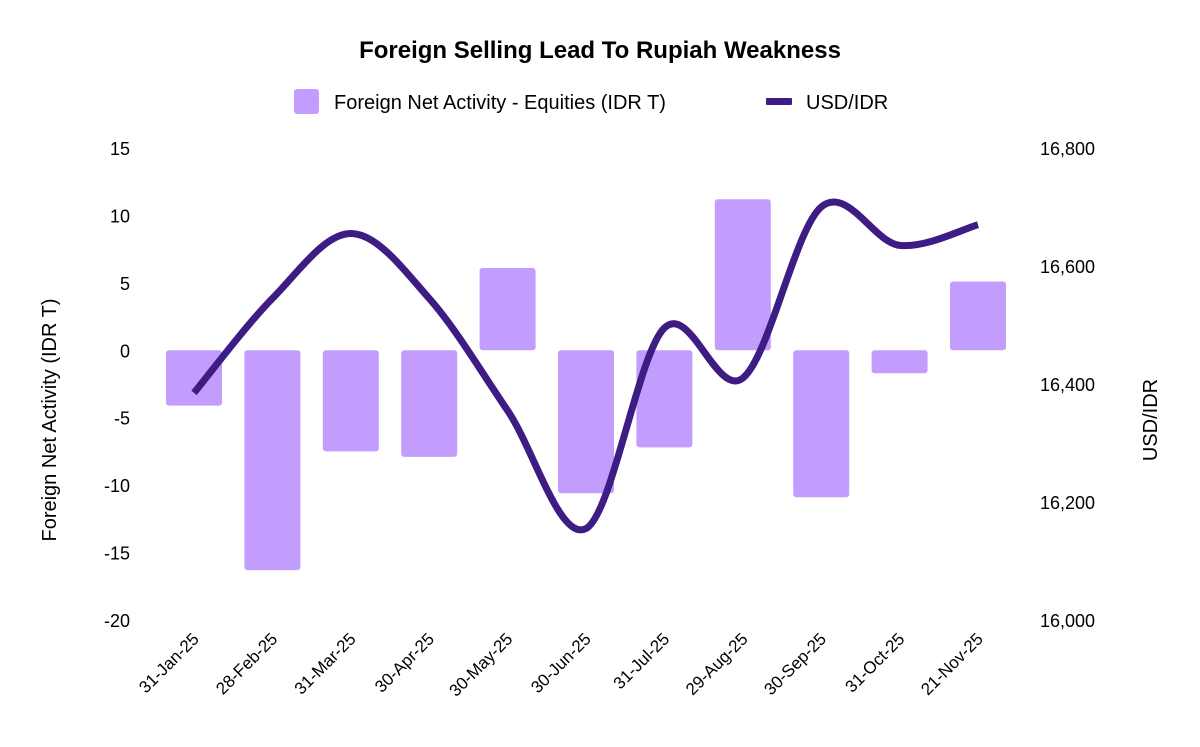  I want to click on right-tick-label: 16,600, so click(1067, 267).